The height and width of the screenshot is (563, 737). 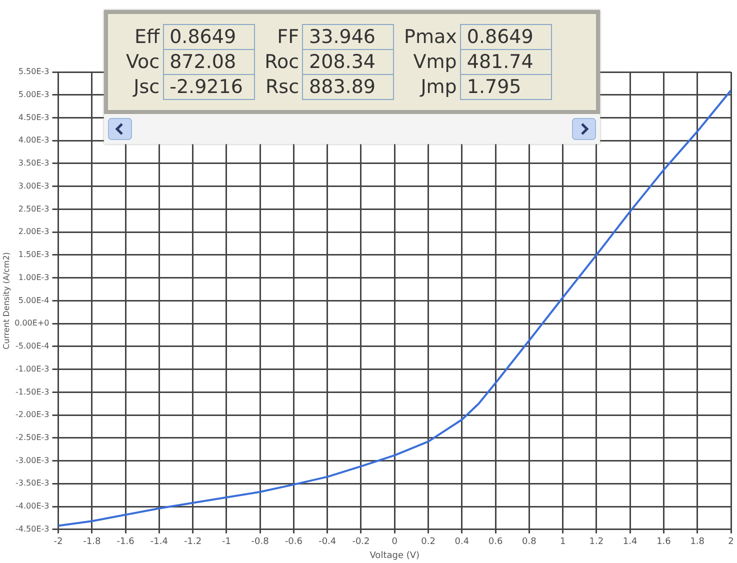 What do you see at coordinates (34, 140) in the screenshot?
I see `y-tick-label: 4.00E-3` at bounding box center [34, 140].